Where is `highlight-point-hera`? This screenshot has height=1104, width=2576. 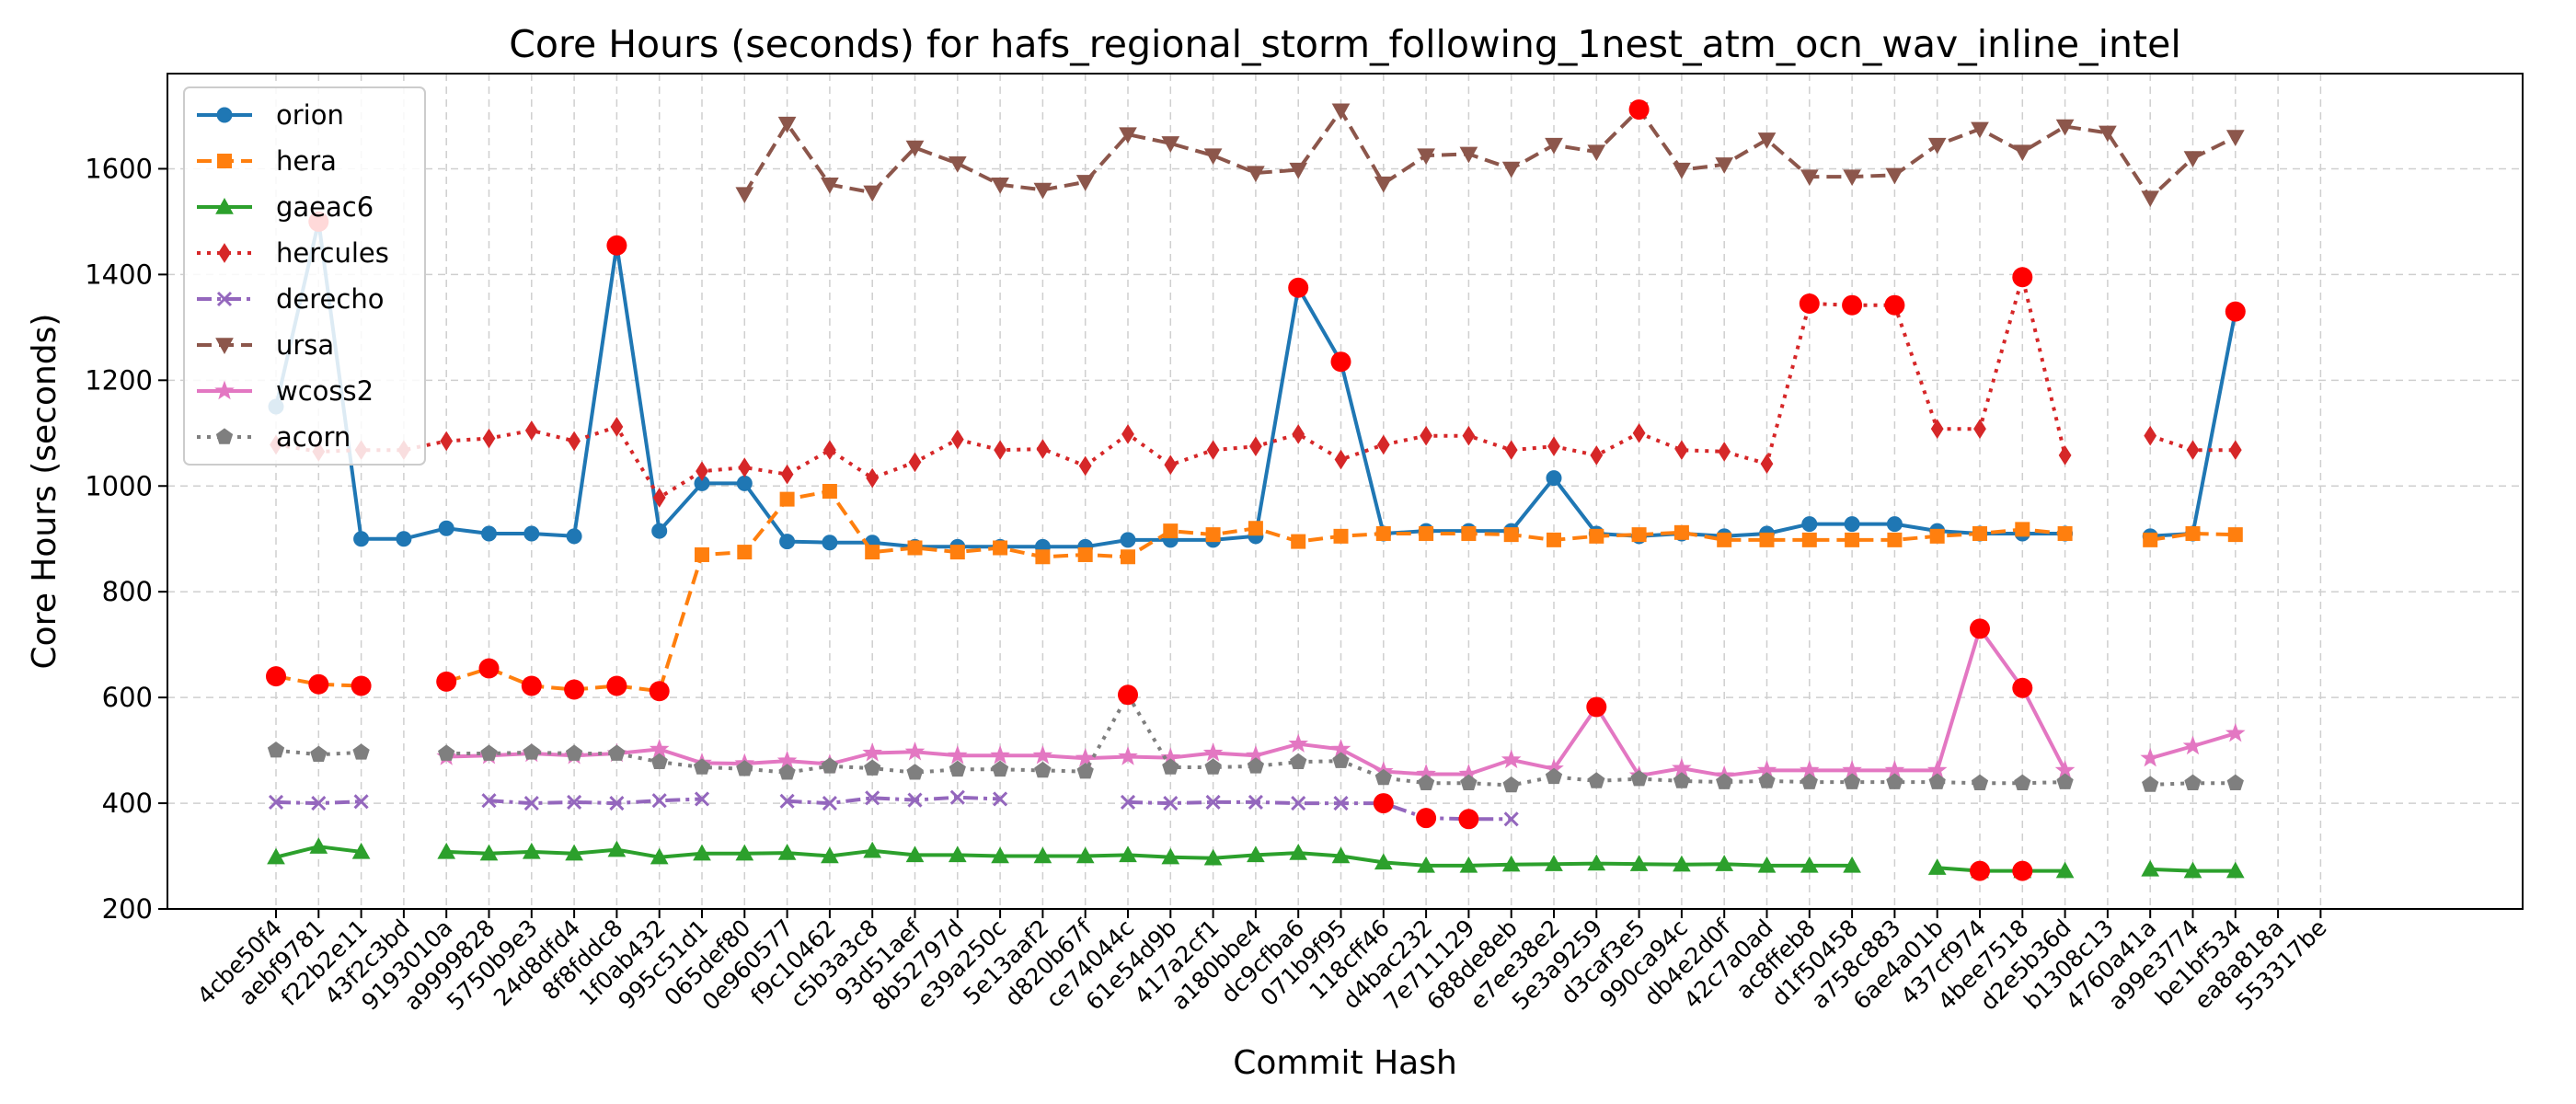 highlight-point-hera is located at coordinates (616, 685).